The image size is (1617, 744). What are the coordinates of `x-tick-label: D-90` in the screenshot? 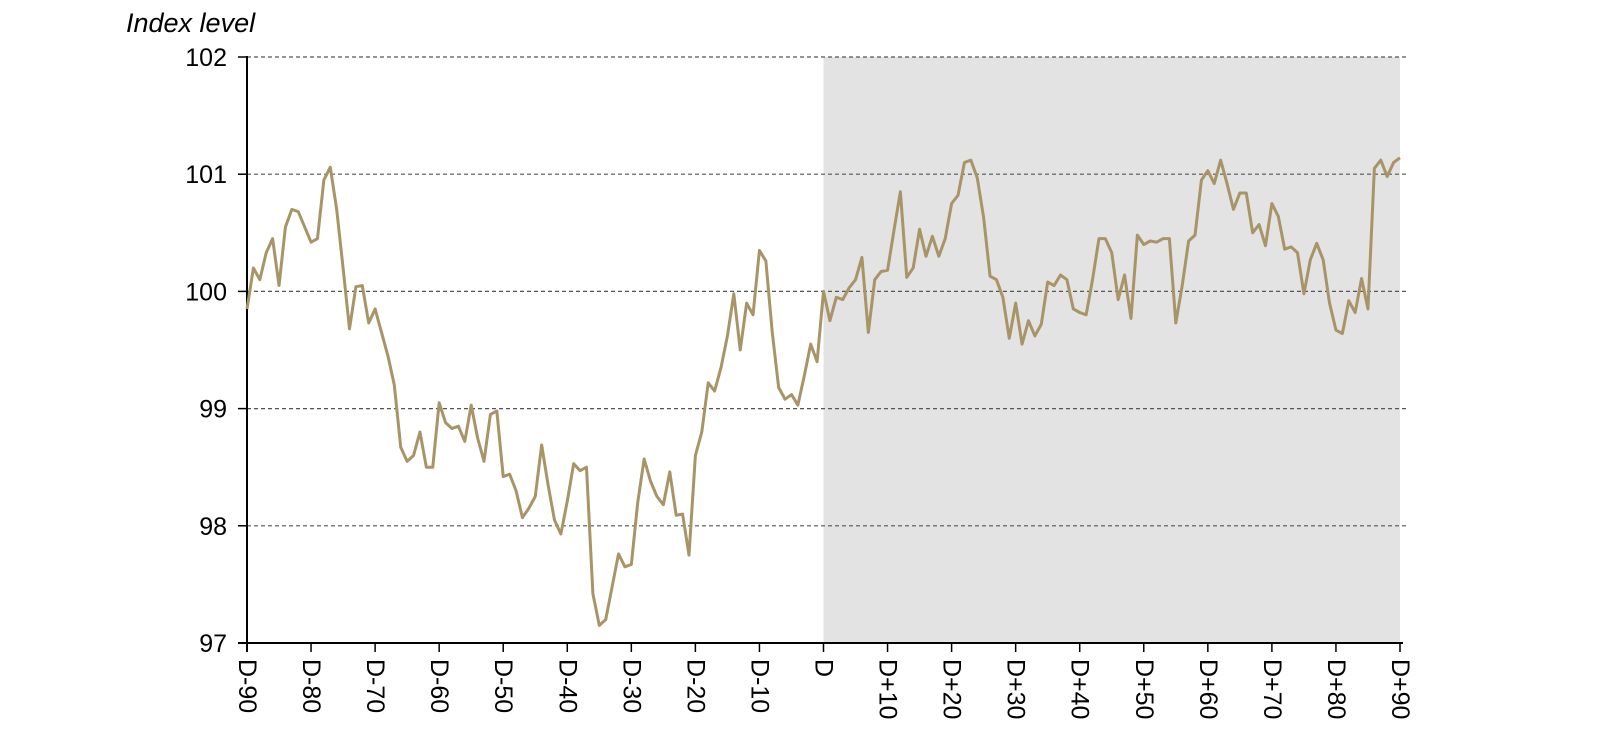 It's located at (247, 686).